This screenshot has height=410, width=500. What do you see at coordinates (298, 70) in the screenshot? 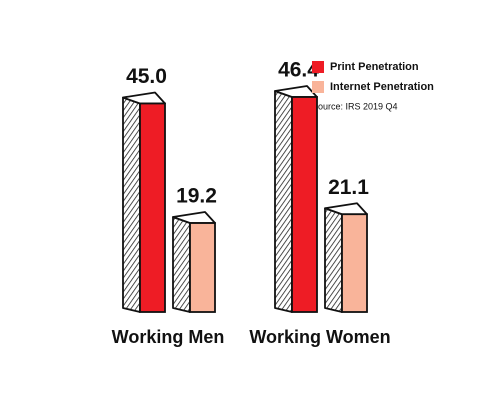
I see `value-label: 46.4` at bounding box center [298, 70].